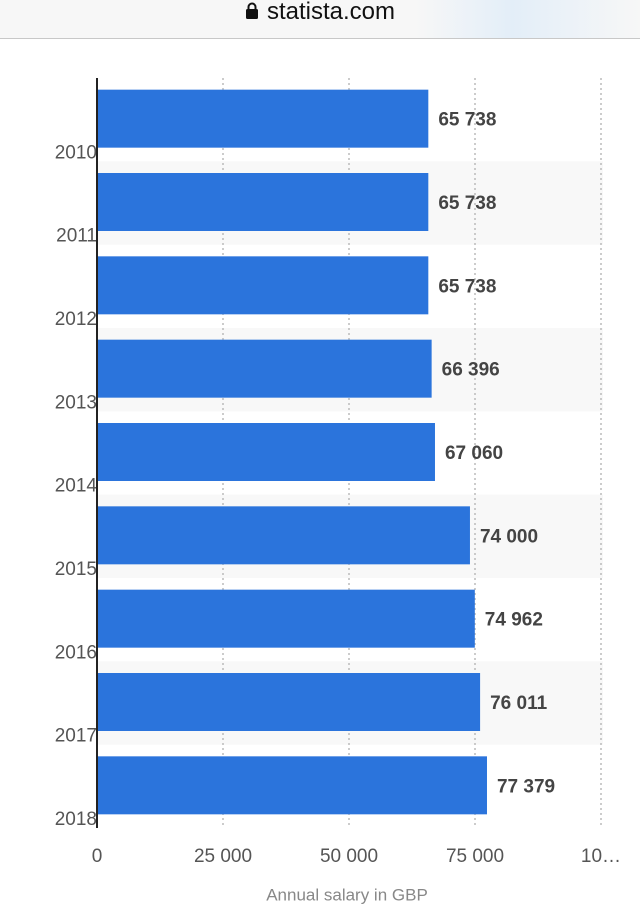  I want to click on x-tick-label: 50 000, so click(349, 856).